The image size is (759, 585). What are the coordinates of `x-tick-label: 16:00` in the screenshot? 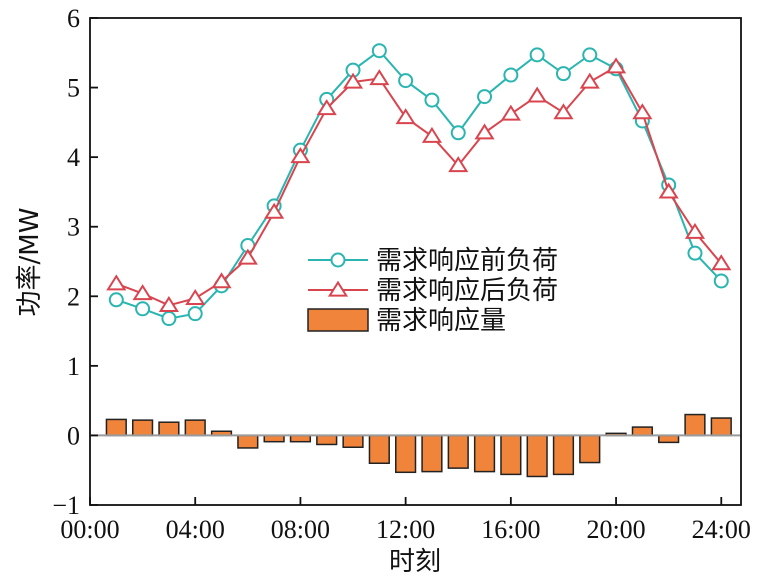 It's located at (510, 529).